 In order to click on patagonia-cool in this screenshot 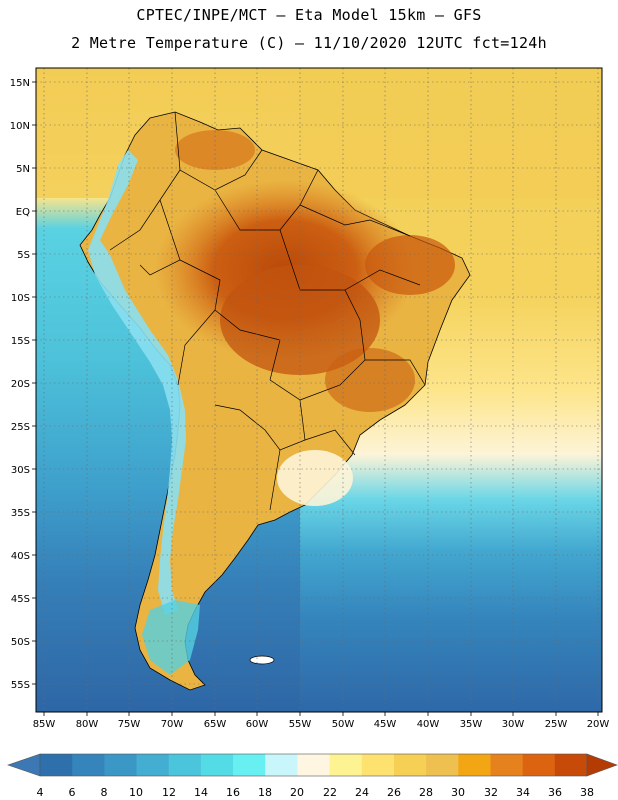, I will do `click(171, 637)`.